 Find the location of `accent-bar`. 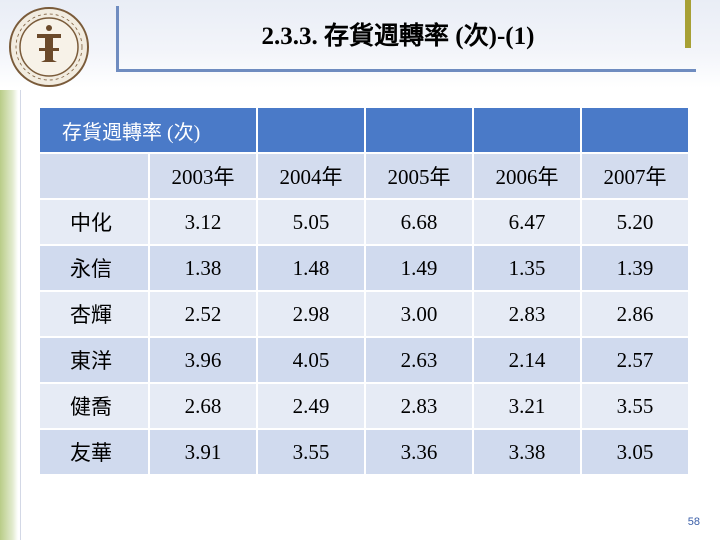

accent-bar is located at coordinates (688, 24).